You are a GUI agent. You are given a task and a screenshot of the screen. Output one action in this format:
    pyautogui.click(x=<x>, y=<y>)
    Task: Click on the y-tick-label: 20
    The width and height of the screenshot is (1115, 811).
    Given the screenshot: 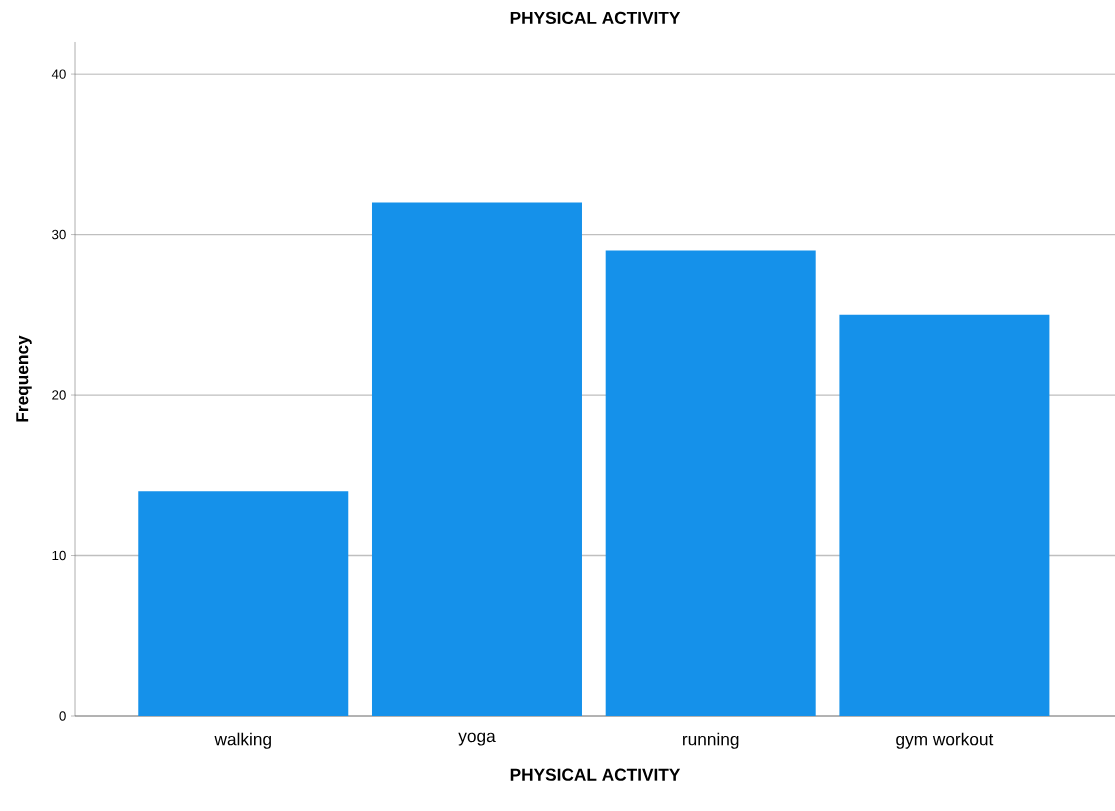 What is the action you would take?
    pyautogui.click(x=59, y=395)
    